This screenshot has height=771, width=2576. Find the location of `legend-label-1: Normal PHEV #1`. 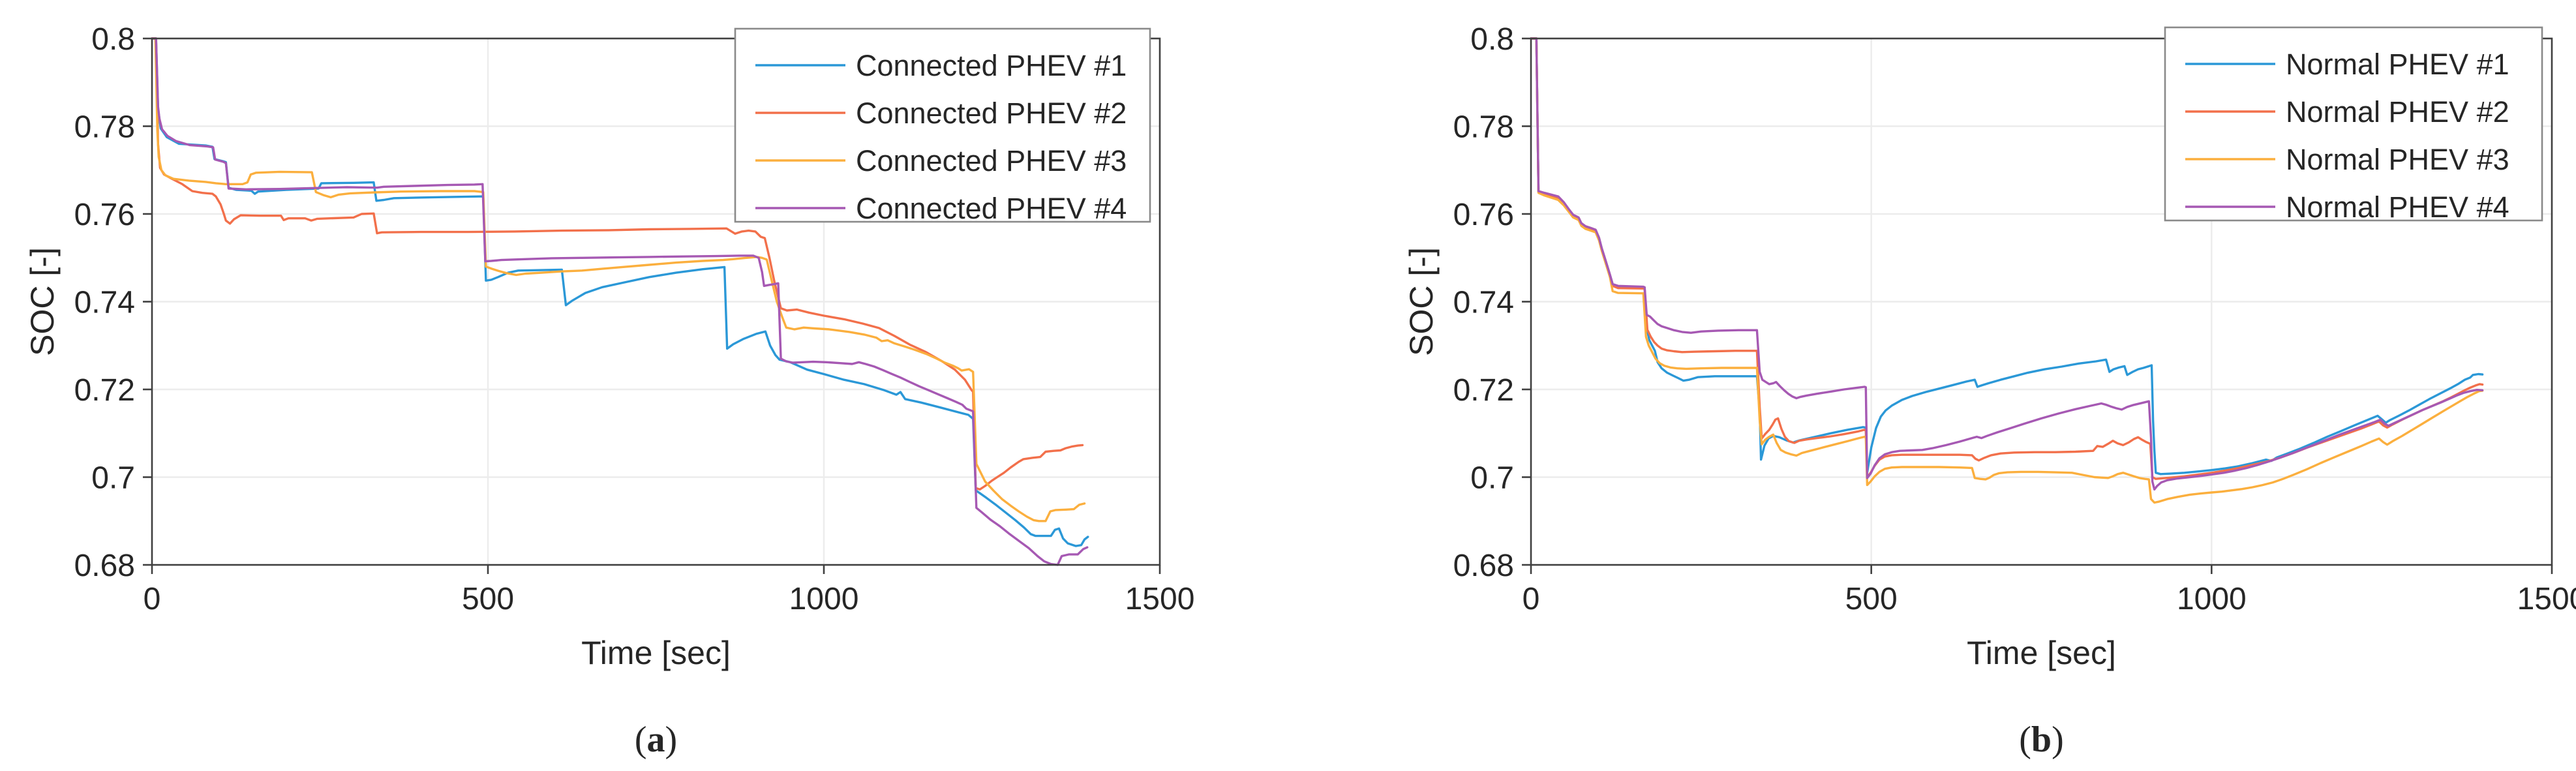

legend-label-1: Normal PHEV #1 is located at coordinates (2397, 64).